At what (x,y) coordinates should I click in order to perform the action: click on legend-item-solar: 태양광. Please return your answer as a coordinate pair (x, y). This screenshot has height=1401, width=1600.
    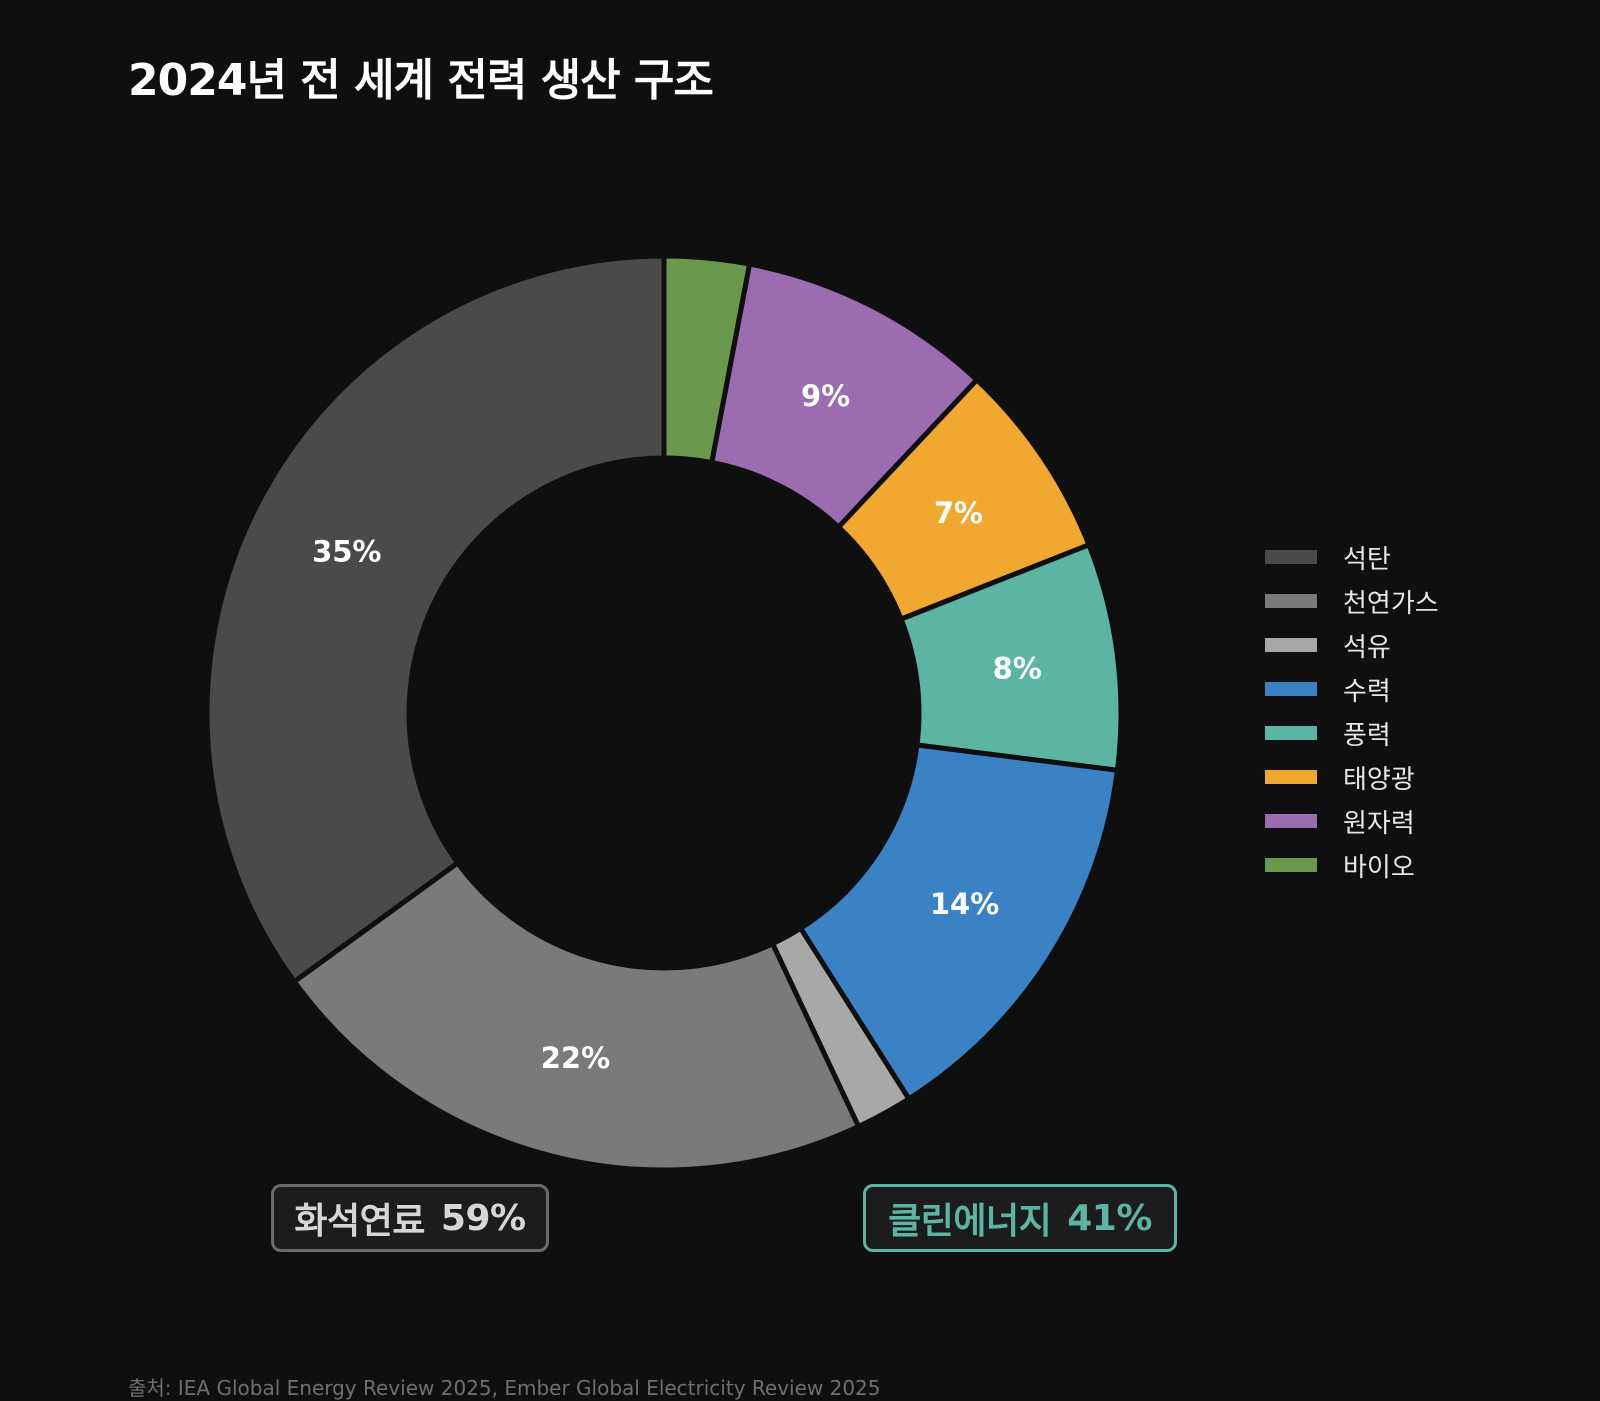
    Looking at the image, I should click on (1352, 777).